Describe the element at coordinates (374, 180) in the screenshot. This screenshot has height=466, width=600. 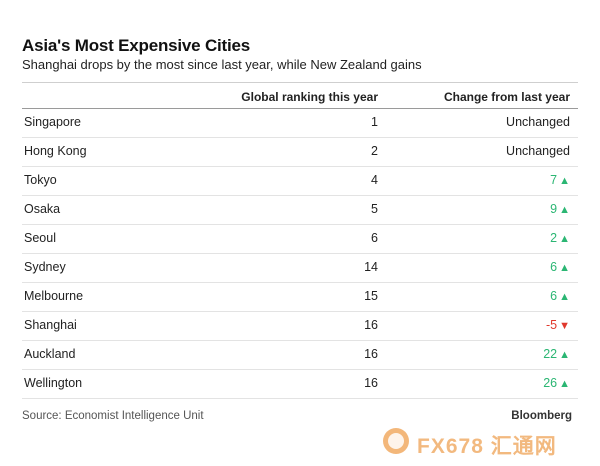
I see `global-rank: 4` at that location.